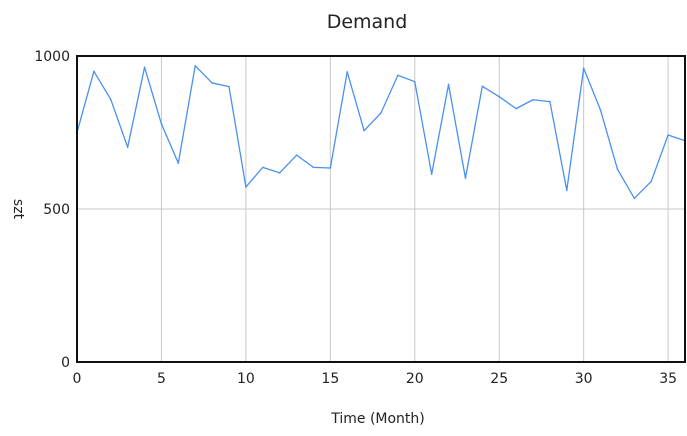  What do you see at coordinates (584, 379) in the screenshot?
I see `x-tick-label: 30` at bounding box center [584, 379].